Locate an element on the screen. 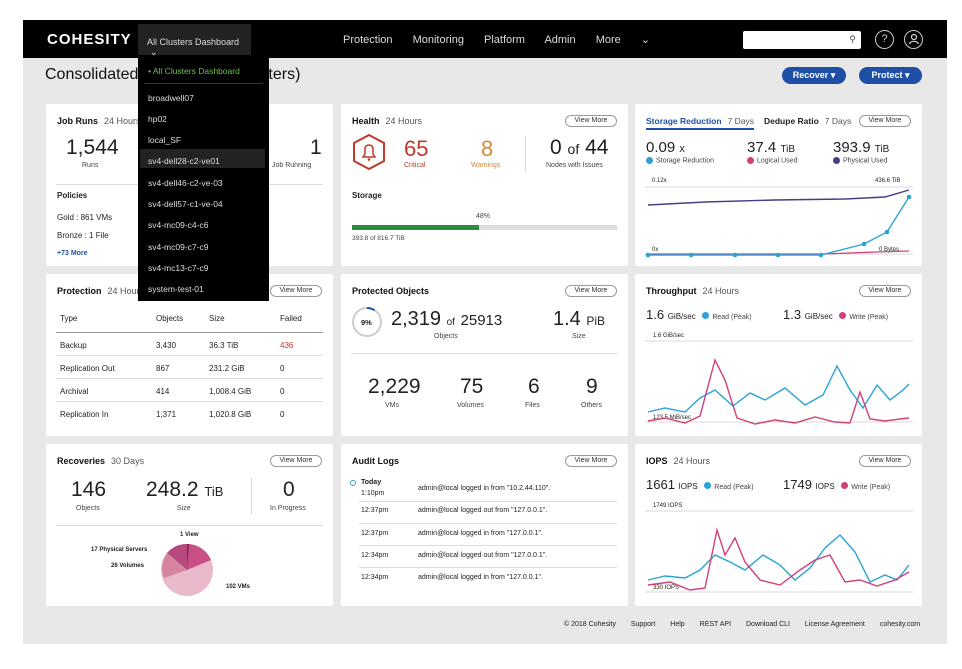 This screenshot has height=669, width=962. job-running-count: 1 is located at coordinates (316, 147).